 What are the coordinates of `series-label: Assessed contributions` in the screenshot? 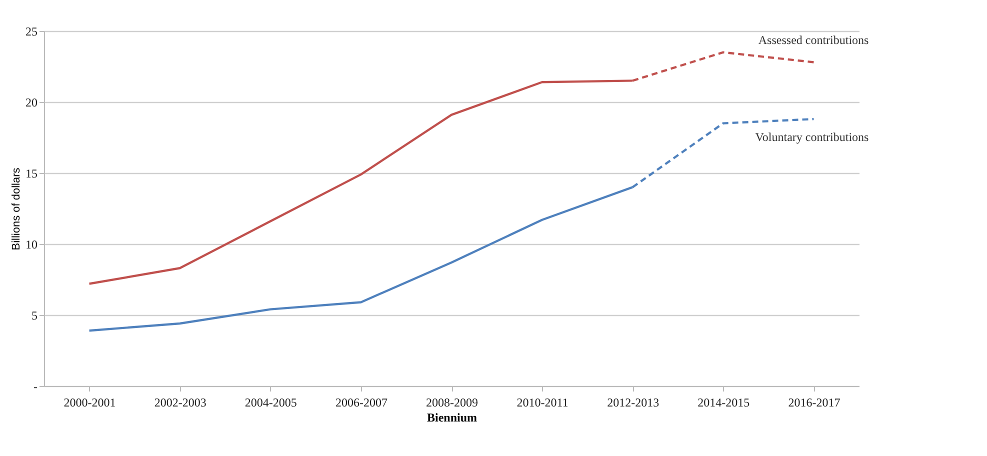 It's located at (814, 40).